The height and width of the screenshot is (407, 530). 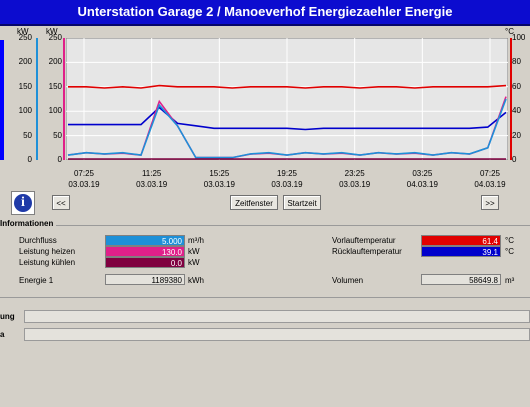 What do you see at coordinates (509, 31) in the screenshot?
I see `right2-unit: °C` at bounding box center [509, 31].